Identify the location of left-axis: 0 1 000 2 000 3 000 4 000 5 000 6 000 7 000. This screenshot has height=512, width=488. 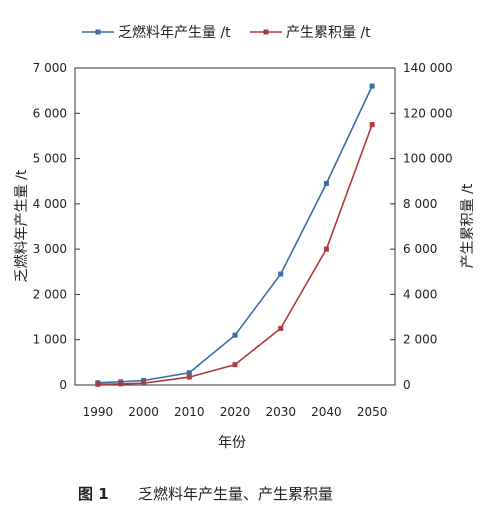
(56, 226).